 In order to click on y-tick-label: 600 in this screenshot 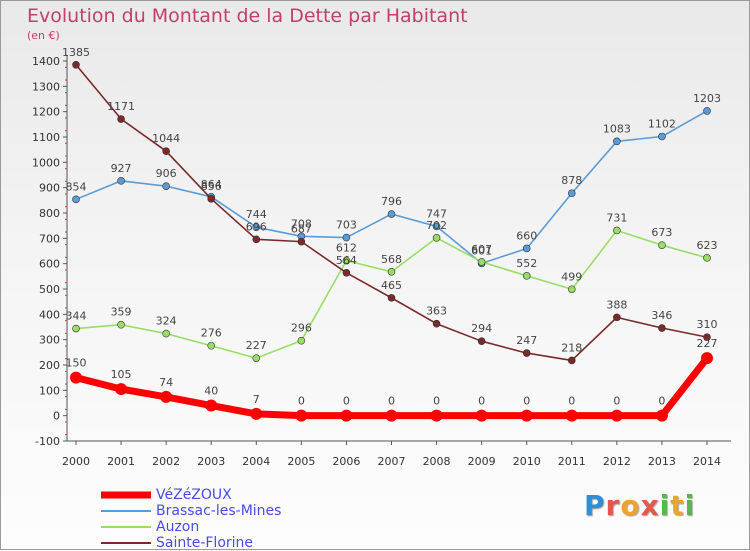, I will do `click(49, 264)`.